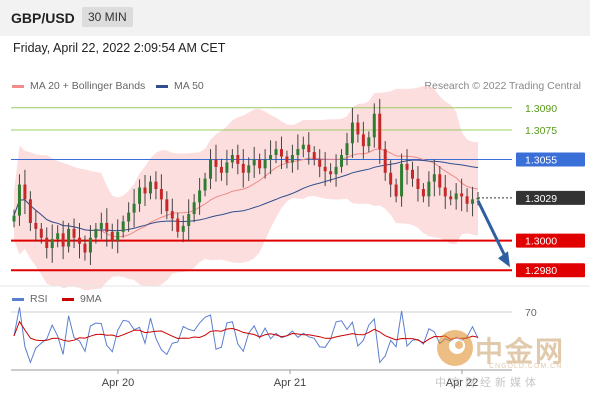  What do you see at coordinates (531, 313) in the screenshot?
I see `rsi-70-label: 70` at bounding box center [531, 313].